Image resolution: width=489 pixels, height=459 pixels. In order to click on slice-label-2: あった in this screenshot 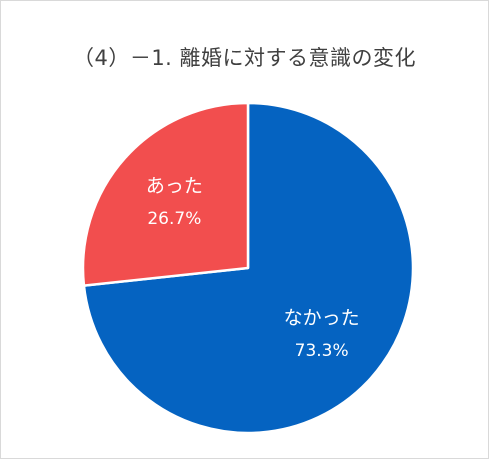, I will do `click(174, 186)`.